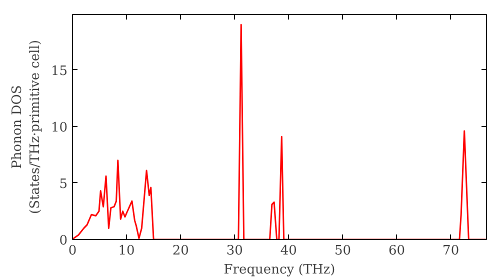 The image size is (500, 280). Describe the element at coordinates (451, 251) in the screenshot. I see `x-tick-label: 70` at that location.